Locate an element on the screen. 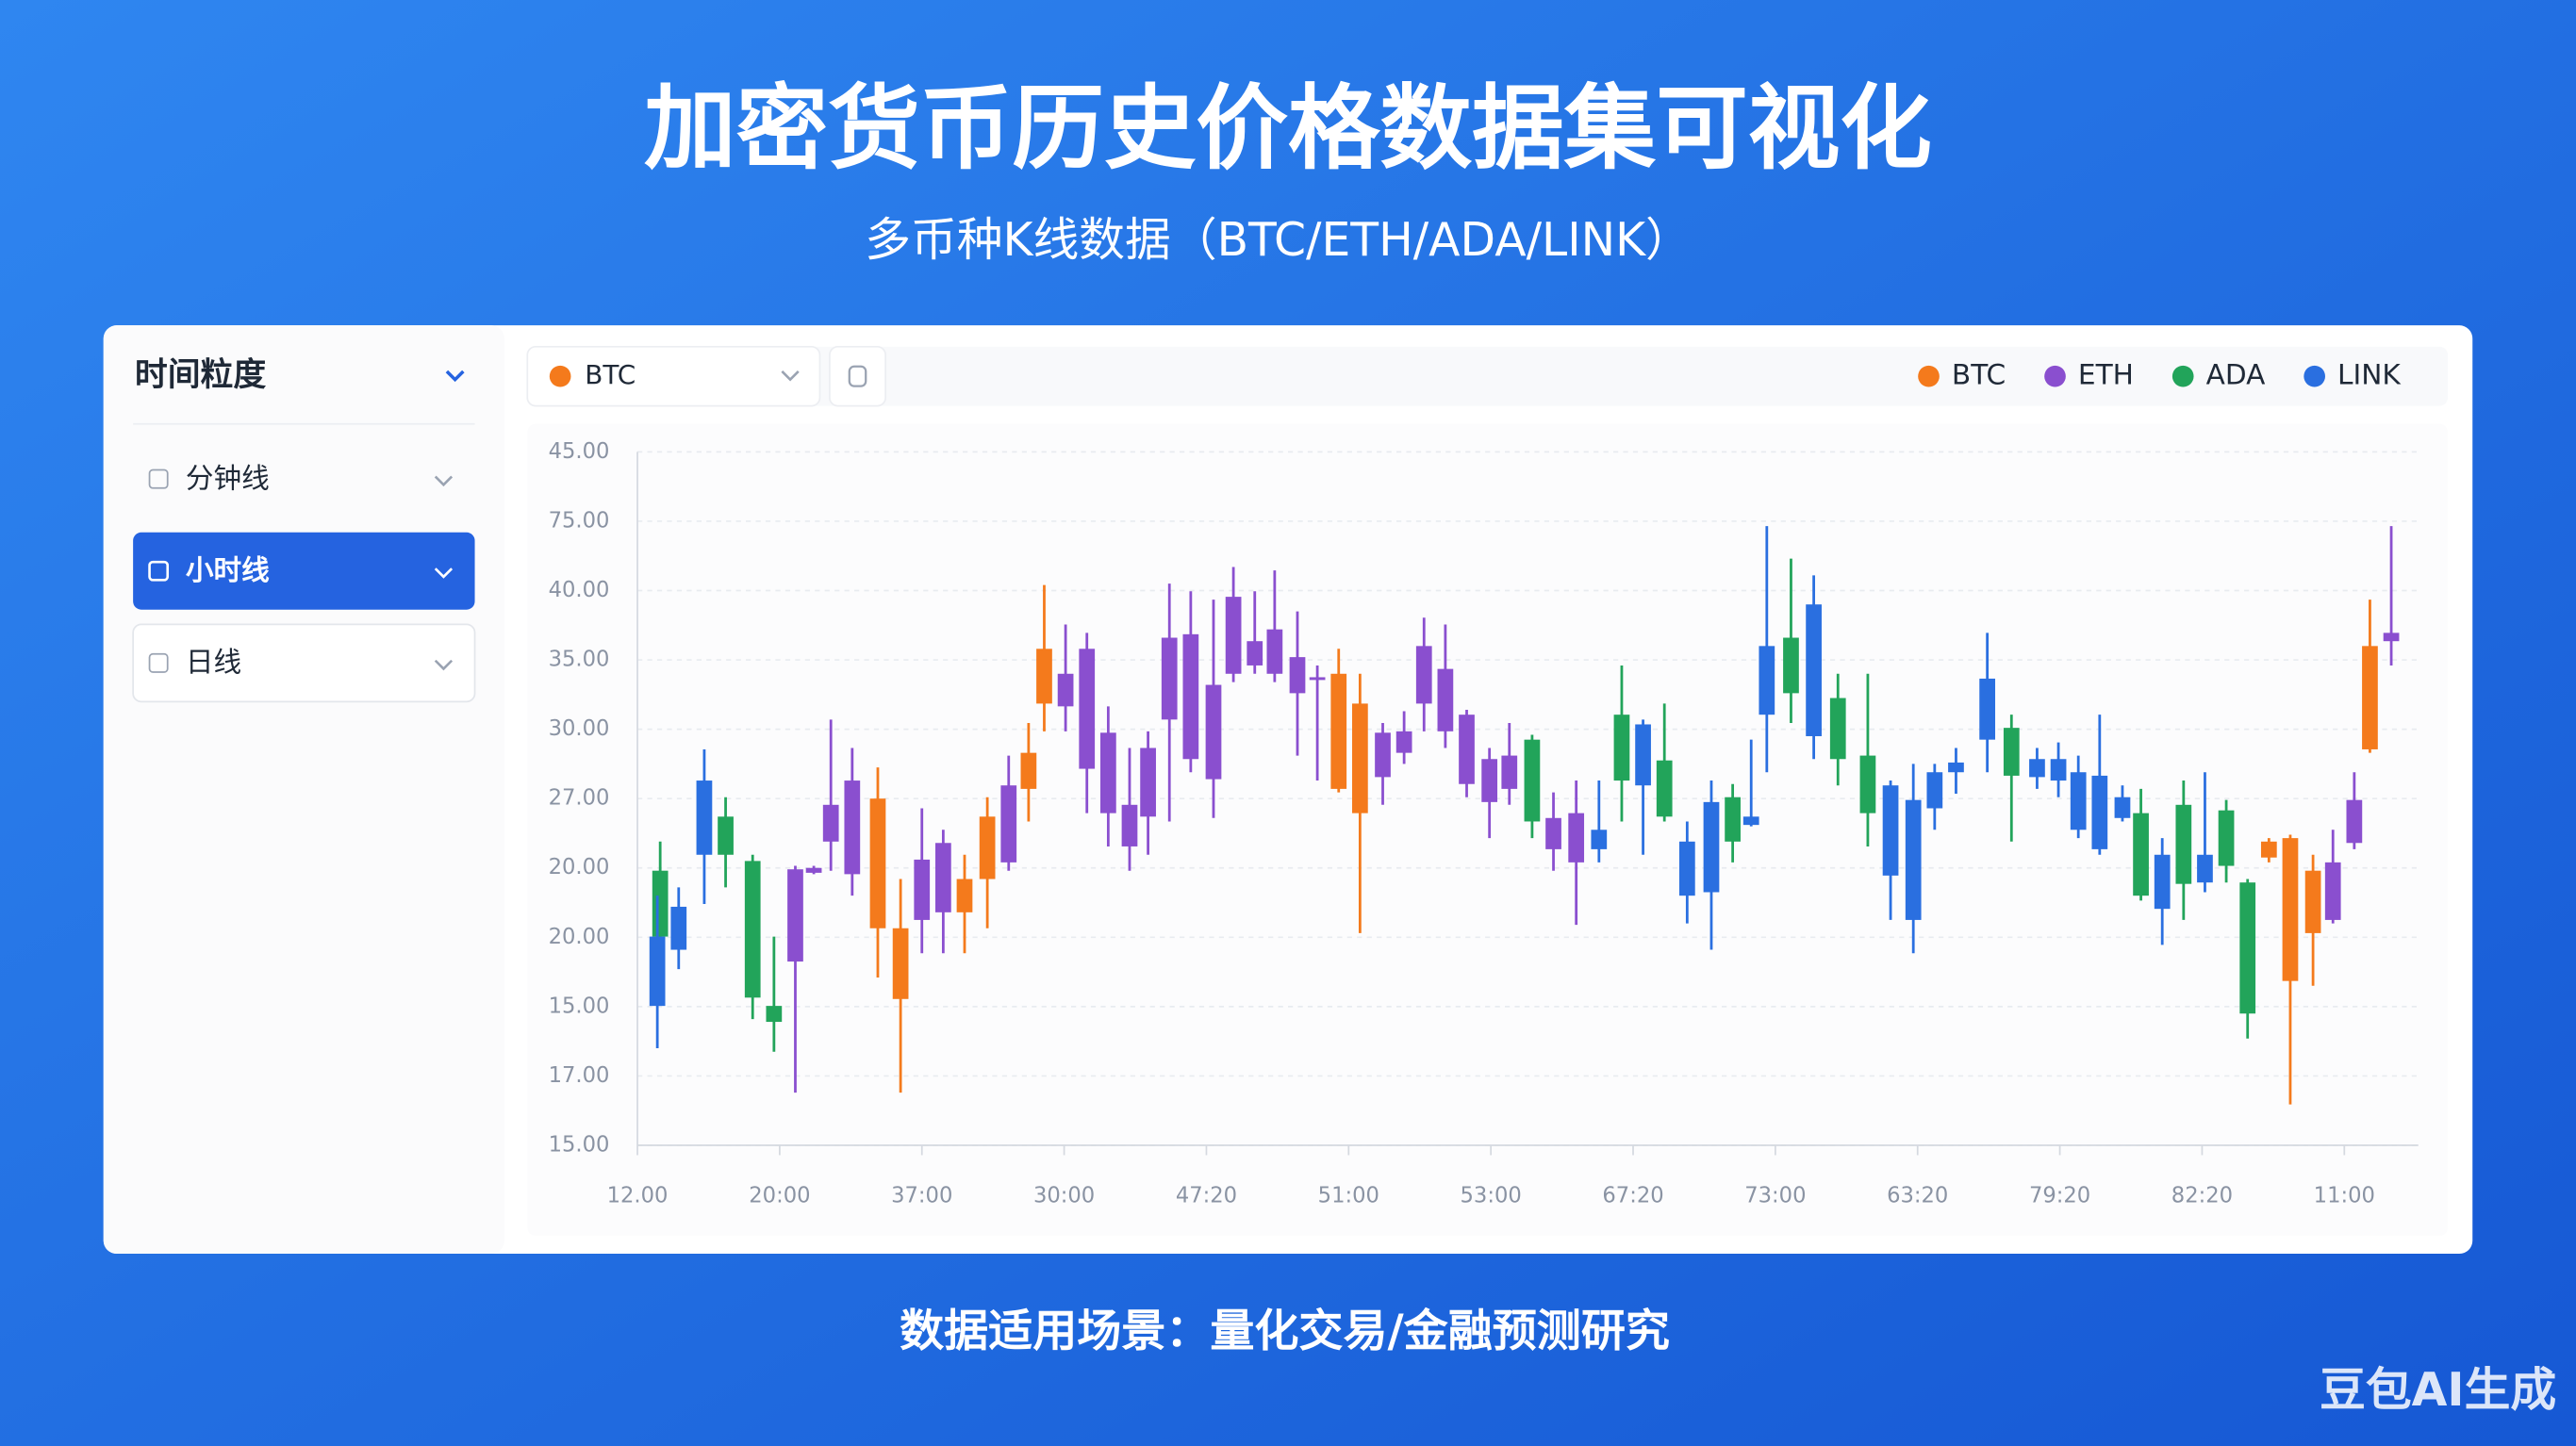  x-tick-label: 11:00 is located at coordinates (2344, 1196).